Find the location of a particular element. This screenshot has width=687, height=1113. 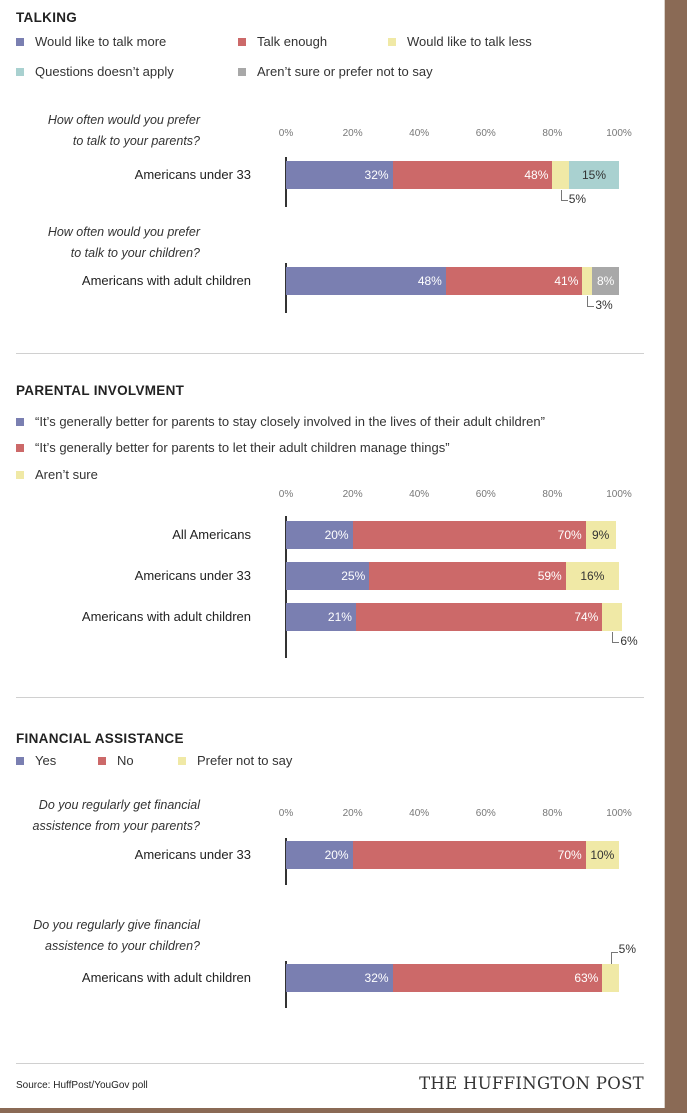

legend-label: Questions doesn’t apply is located at coordinates (104, 71).